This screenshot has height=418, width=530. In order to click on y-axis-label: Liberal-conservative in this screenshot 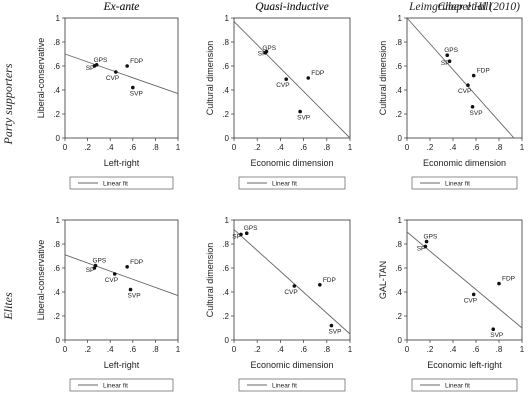, I will do `click(41, 78)`.